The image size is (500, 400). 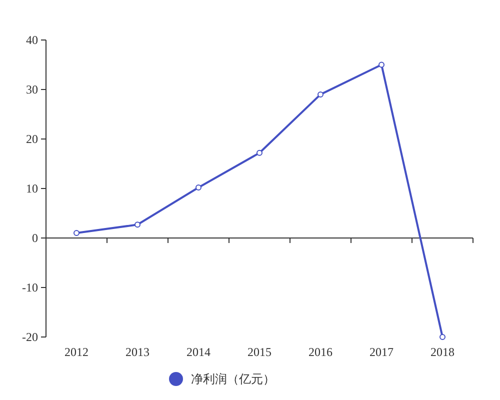 I want to click on y-tick-label: -20, so click(x=30, y=337).